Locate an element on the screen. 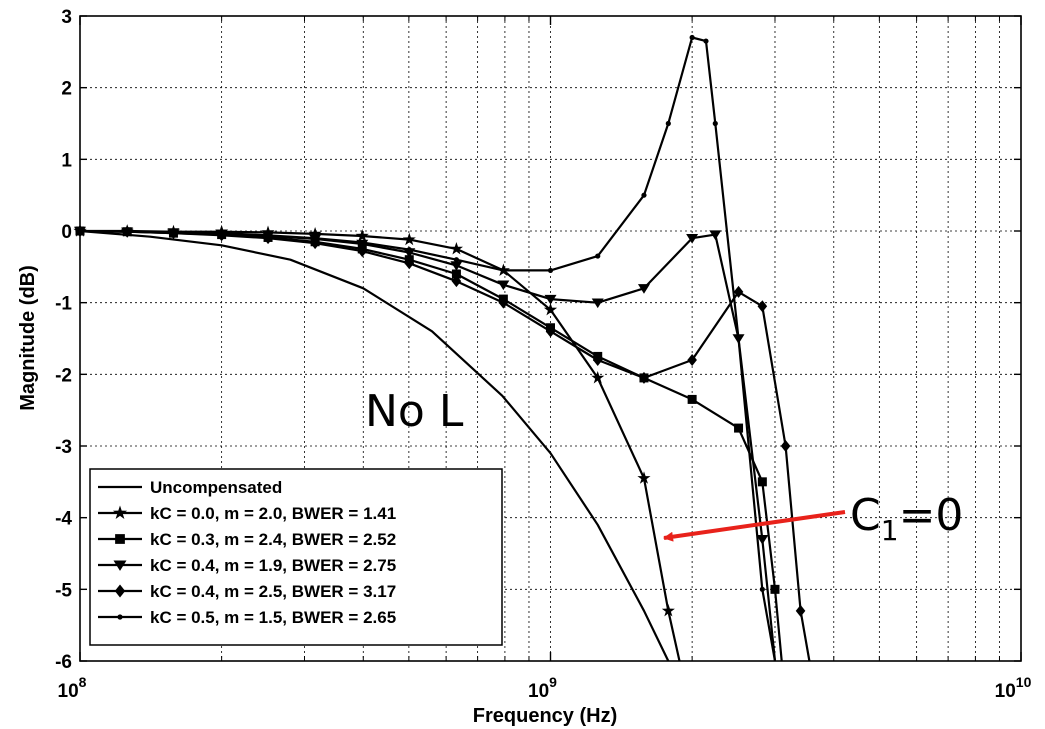 This screenshot has height=729, width=1045. y-tick-label: 0 is located at coordinates (66, 232).